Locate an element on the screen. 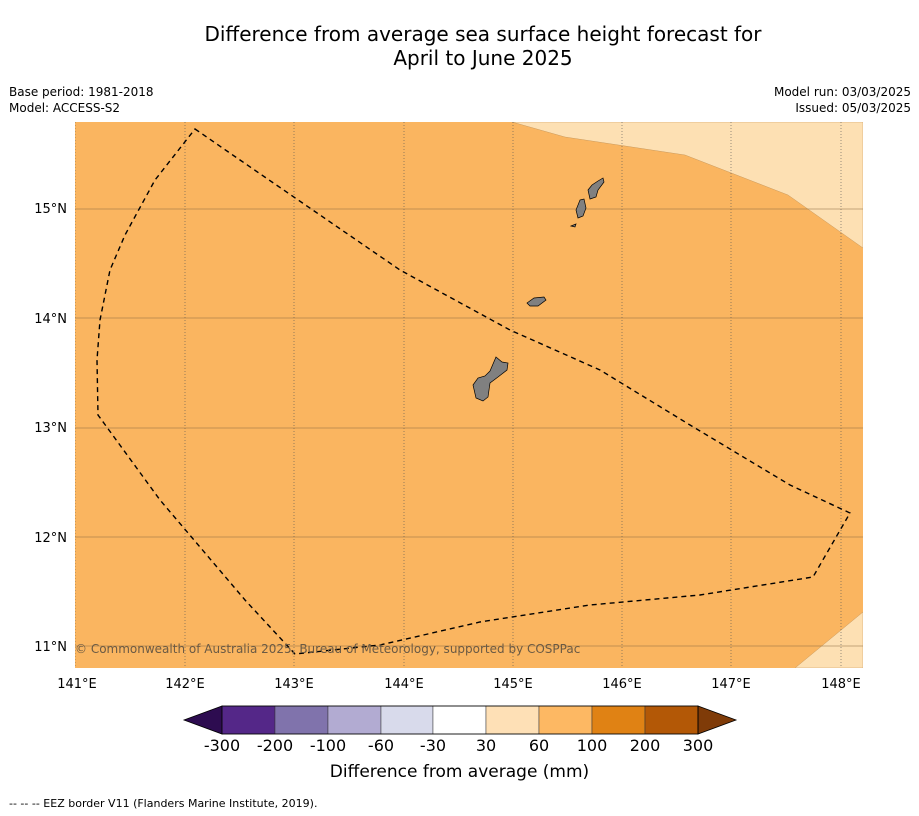 Image resolution: width=919 pixels, height=816 pixels. cb-label-60: 60 is located at coordinates (539, 745).